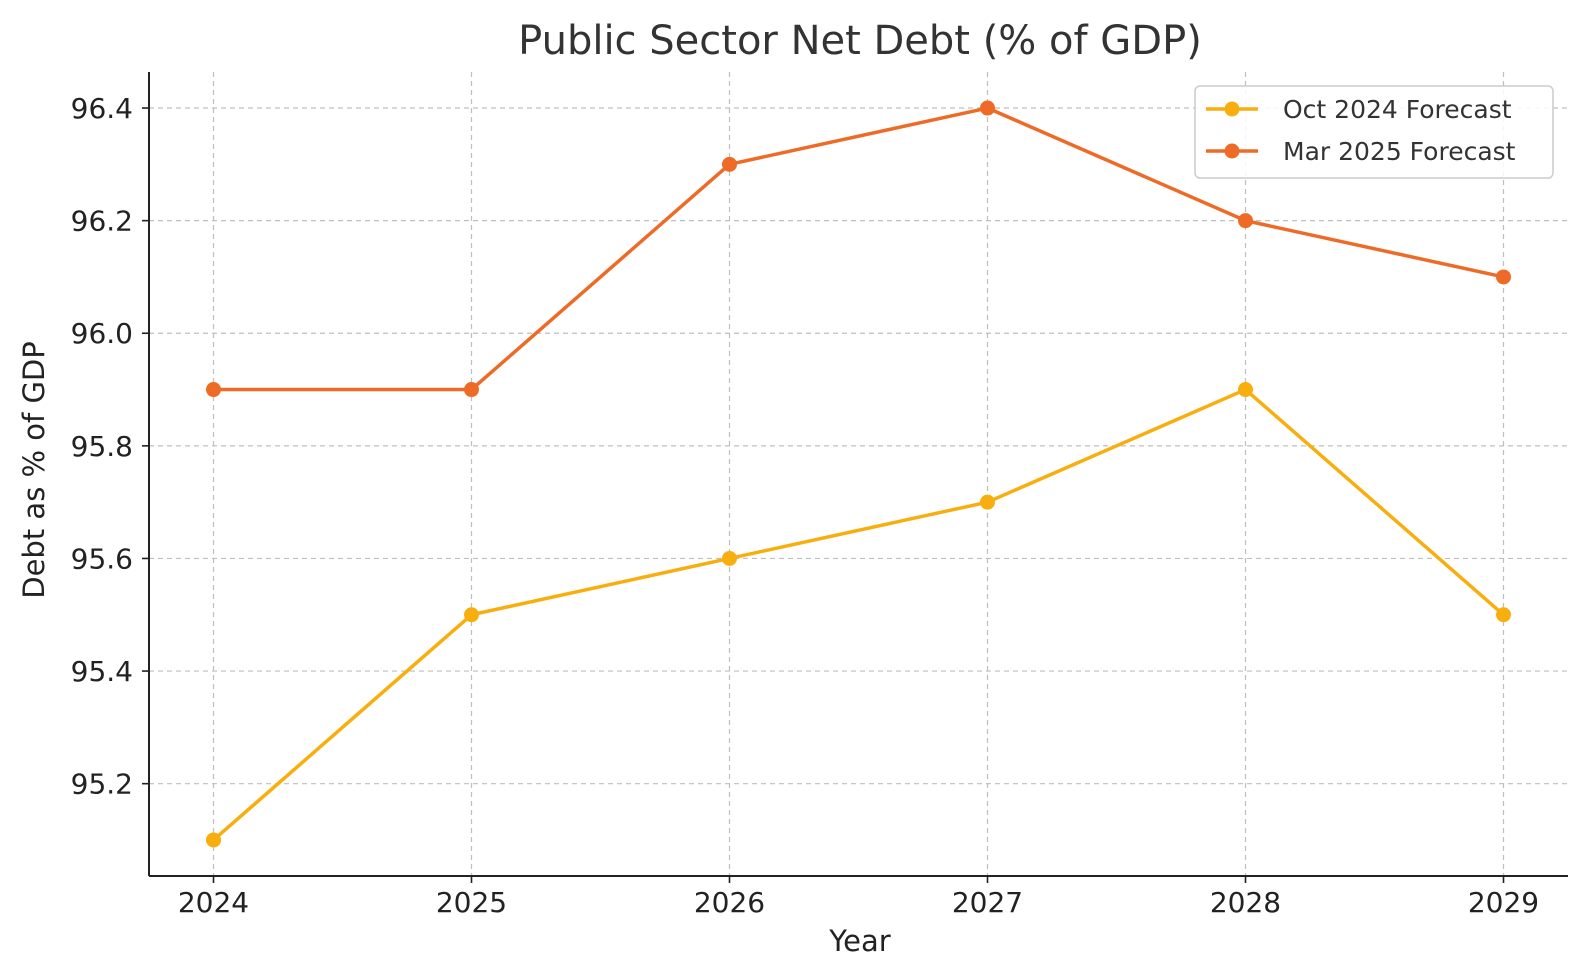 This screenshot has width=1580, height=980. I want to click on data-point-oct-2024-forecast-2025, so click(471, 615).